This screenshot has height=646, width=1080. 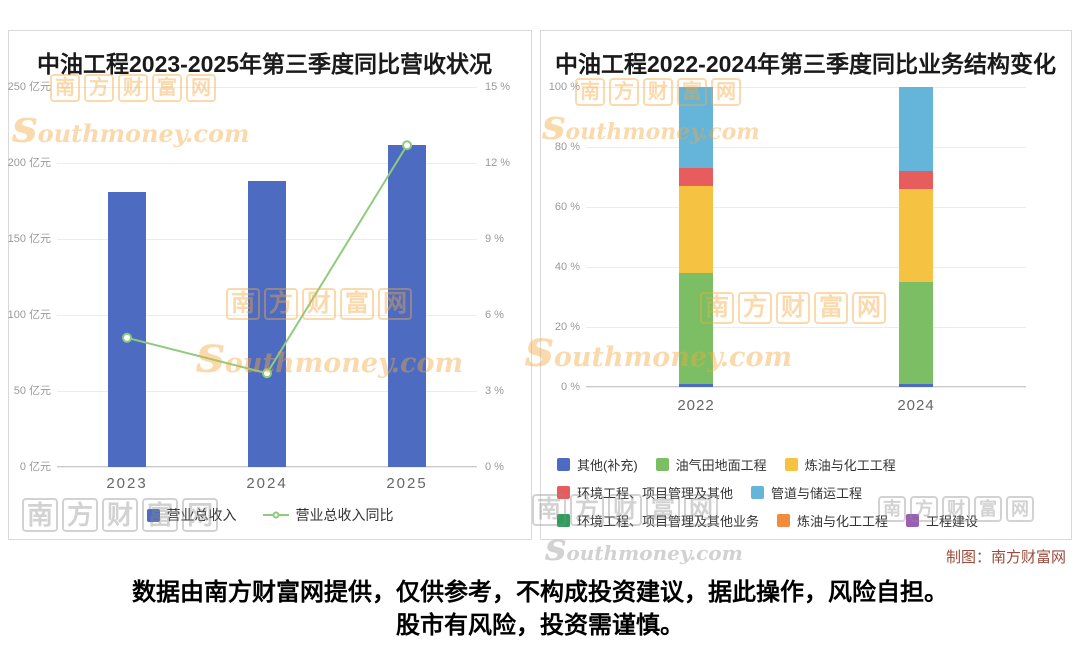 I want to click on disclaimer-line2: 股市有风险，投资需谨慎。, so click(x=540, y=625).